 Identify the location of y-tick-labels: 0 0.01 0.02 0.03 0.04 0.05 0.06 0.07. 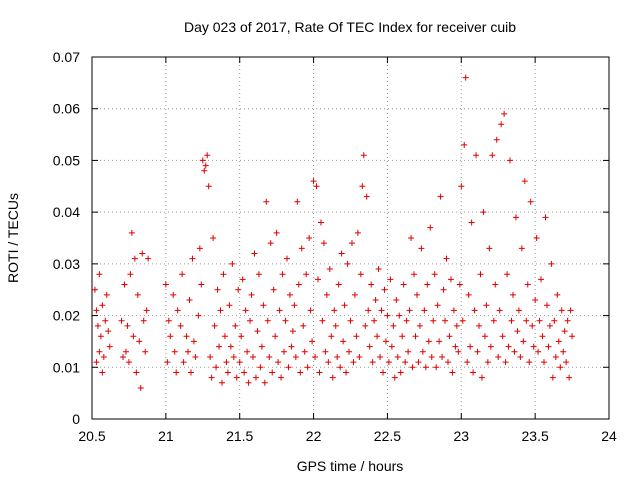
(66, 238).